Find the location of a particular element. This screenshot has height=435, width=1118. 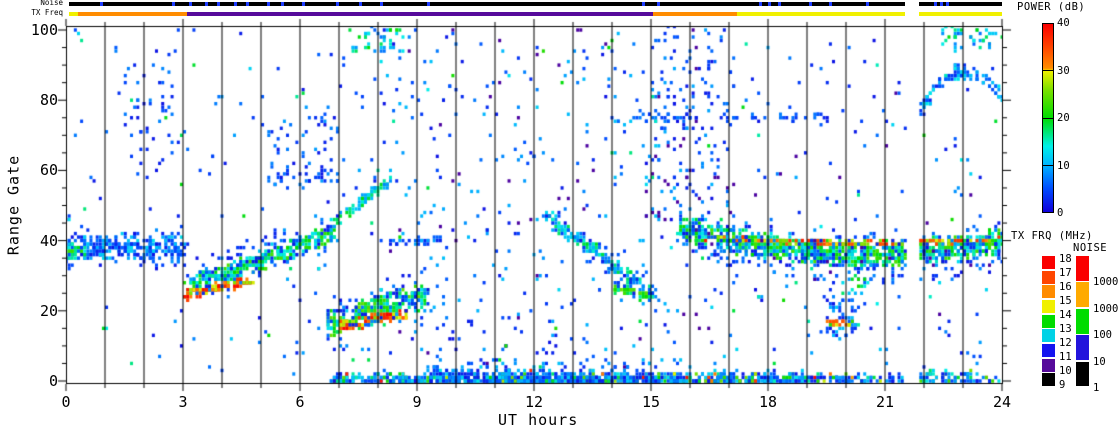

power-colorbar-title: POWER (dB) is located at coordinates (1051, 7).